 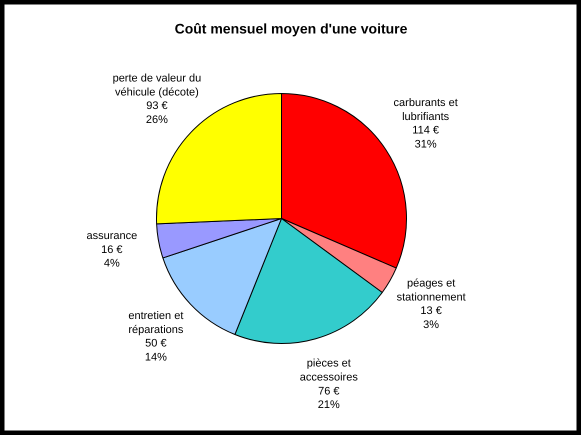 What do you see at coordinates (157, 85) in the screenshot?
I see `slice-label: perte de valeur du véhicule (décote)` at bounding box center [157, 85].